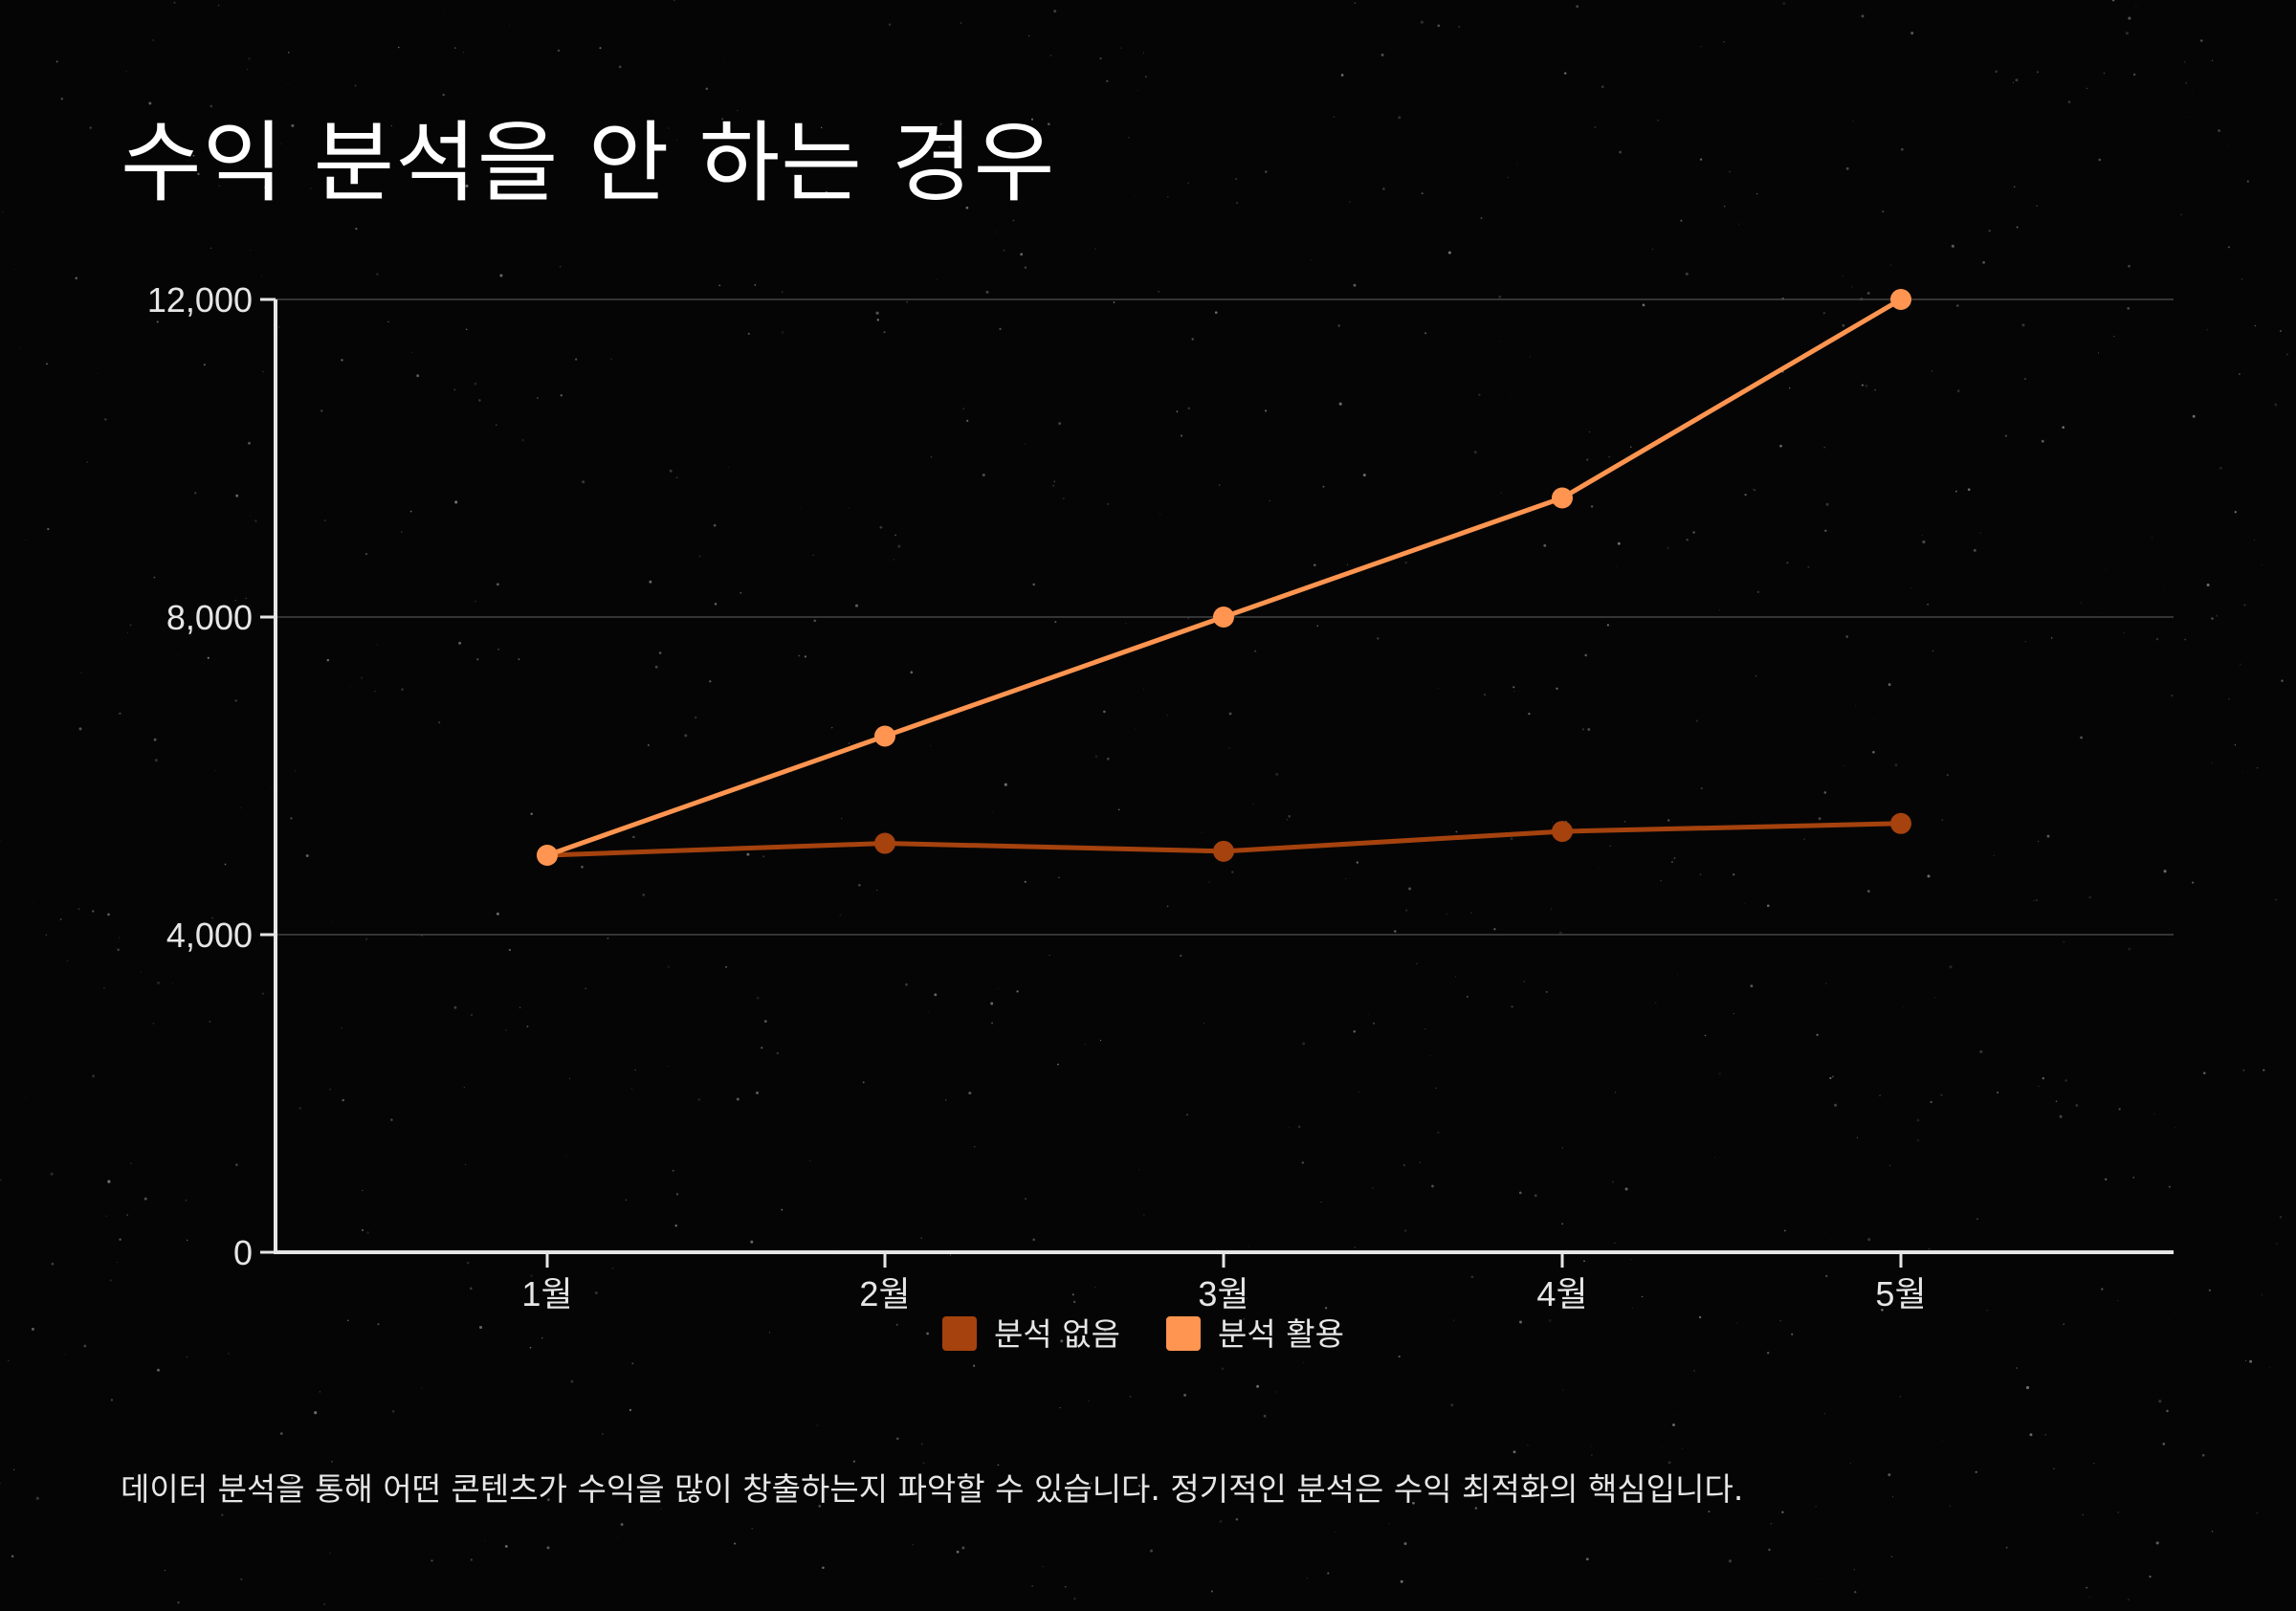  What do you see at coordinates (960, 1334) in the screenshot?
I see `legend-swatch` at bounding box center [960, 1334].